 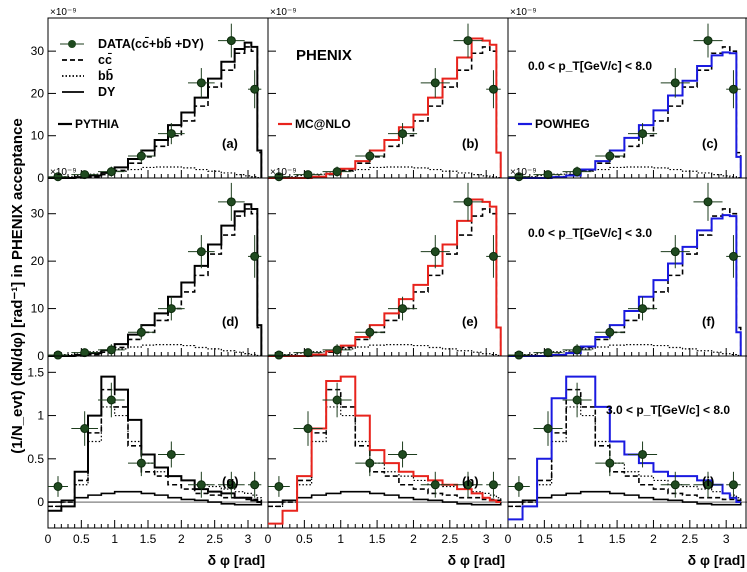 I want to click on generator-label: POWHEG, so click(x=562, y=124).